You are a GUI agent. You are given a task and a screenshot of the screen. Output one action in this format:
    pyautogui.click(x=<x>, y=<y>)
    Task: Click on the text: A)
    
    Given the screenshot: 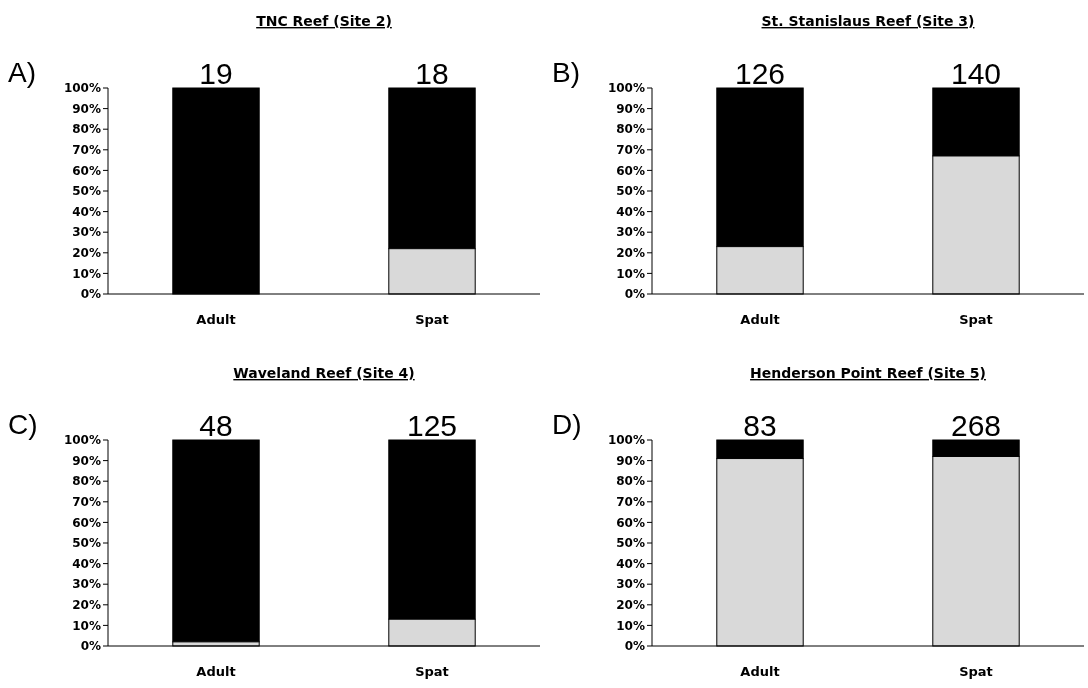 What is the action you would take?
    pyautogui.click(x=22, y=72)
    